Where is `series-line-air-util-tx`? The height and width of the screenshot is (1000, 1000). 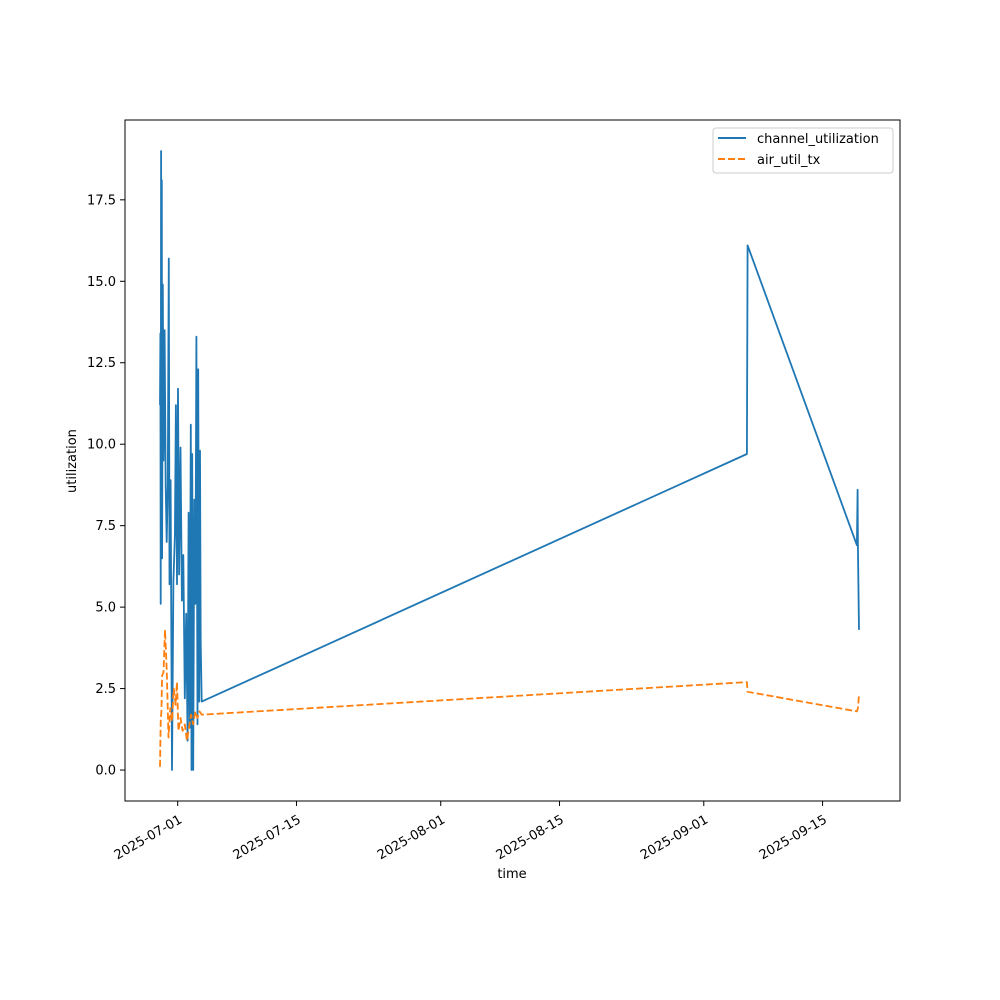
series-line-air-util-tx is located at coordinates (509, 698).